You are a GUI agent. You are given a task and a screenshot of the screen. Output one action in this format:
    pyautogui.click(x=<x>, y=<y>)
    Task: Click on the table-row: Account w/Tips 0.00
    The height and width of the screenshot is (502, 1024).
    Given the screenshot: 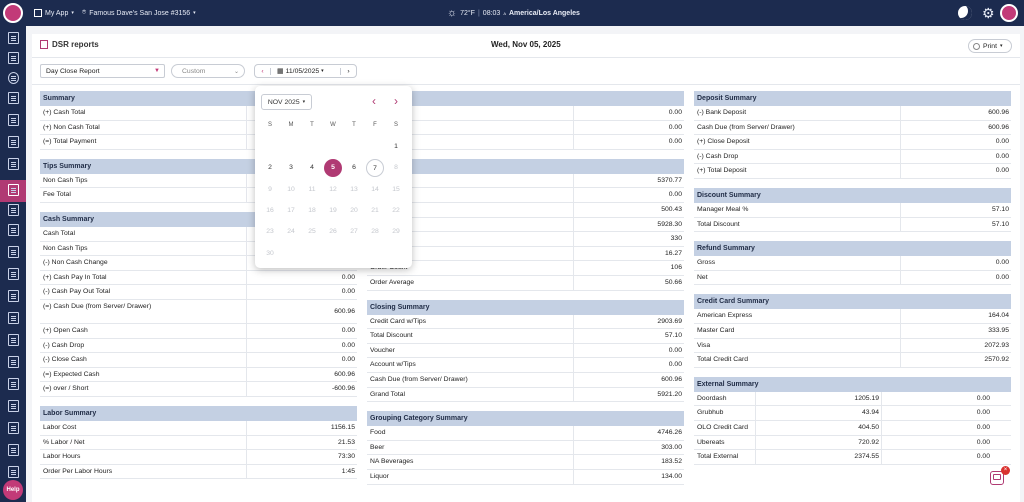 What is the action you would take?
    pyautogui.click(x=525, y=365)
    